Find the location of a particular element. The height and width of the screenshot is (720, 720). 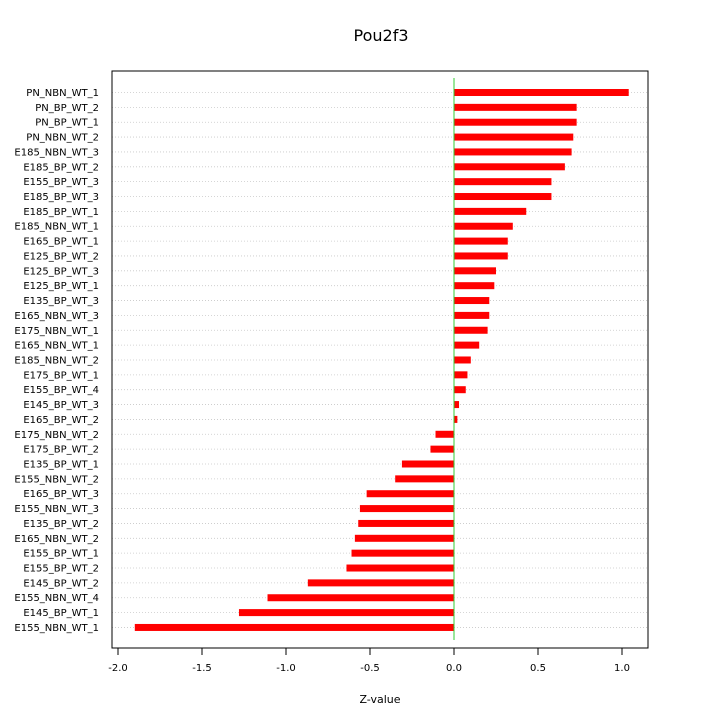

category-label: E155_NBN_WT_2 is located at coordinates (56, 479).